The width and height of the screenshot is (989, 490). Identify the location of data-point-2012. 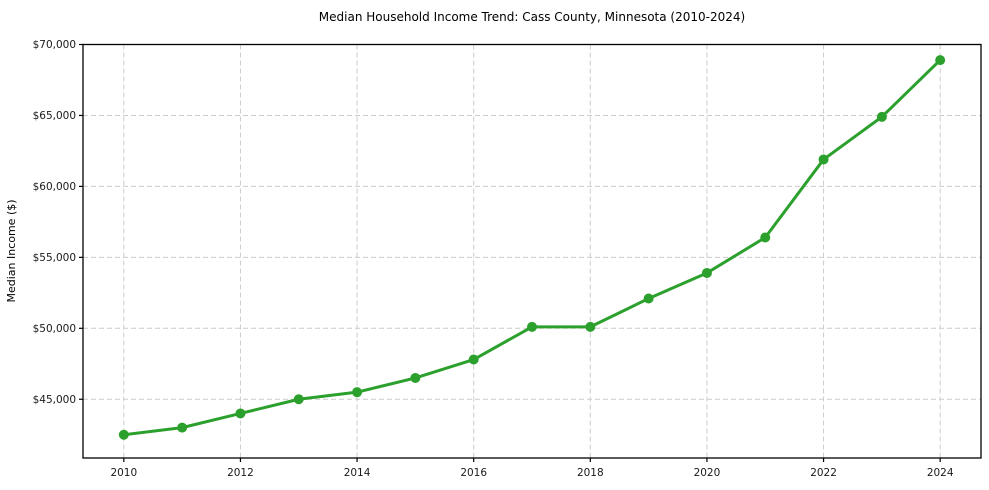
(240, 413).